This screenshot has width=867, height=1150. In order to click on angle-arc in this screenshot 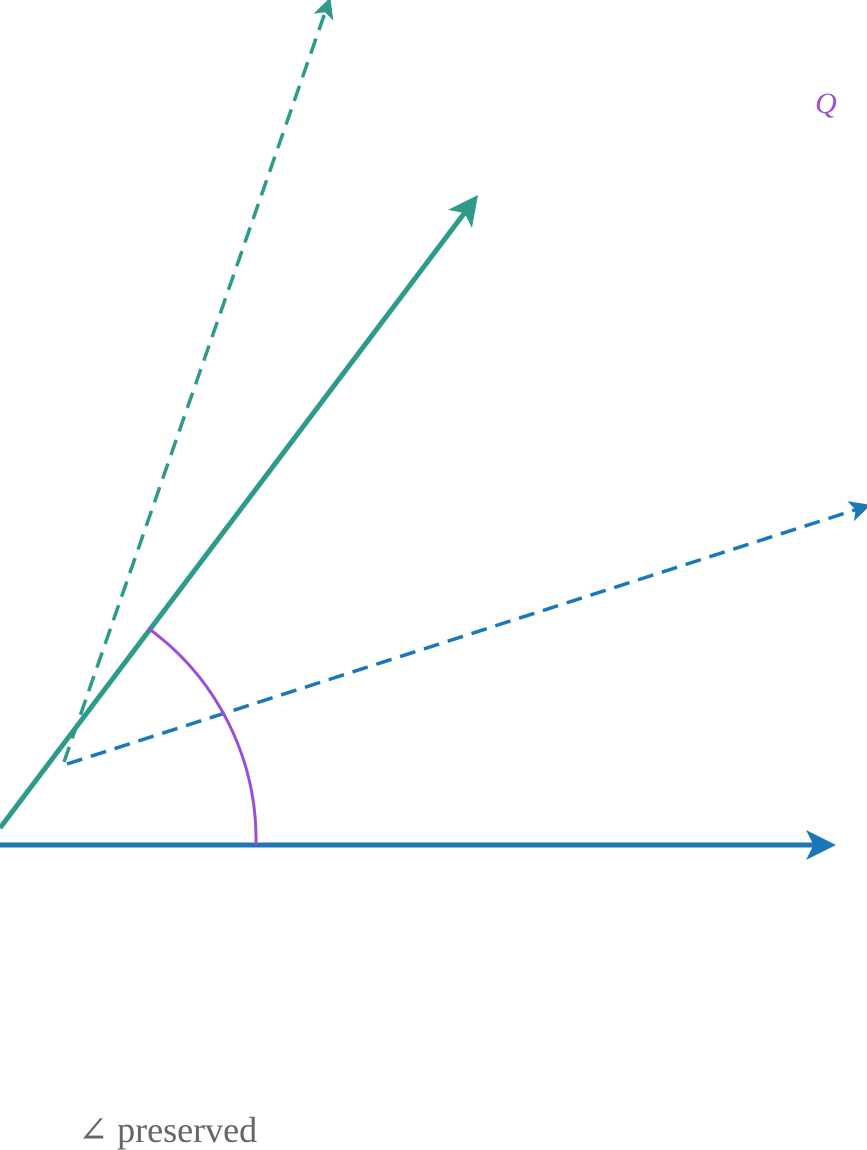, I will do `click(202, 736)`.